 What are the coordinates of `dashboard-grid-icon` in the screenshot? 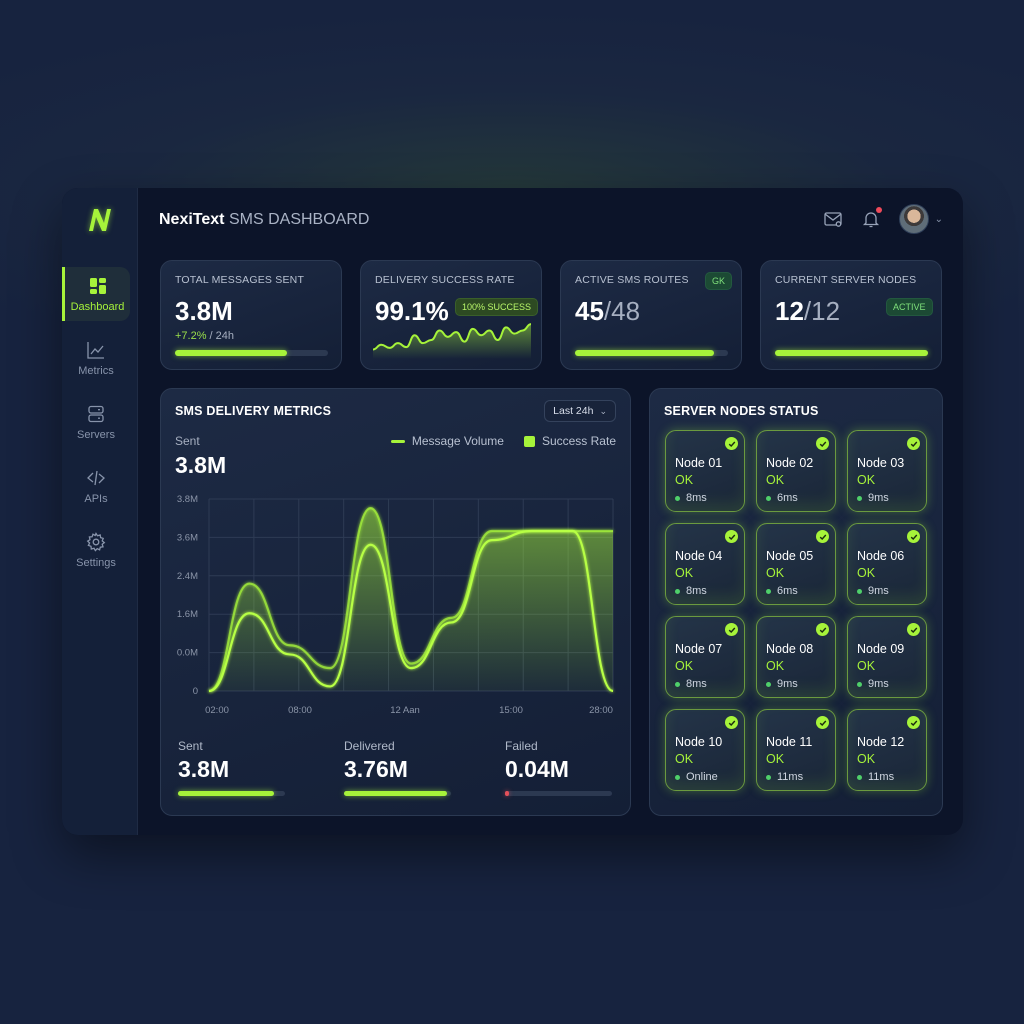 It's located at (97, 285).